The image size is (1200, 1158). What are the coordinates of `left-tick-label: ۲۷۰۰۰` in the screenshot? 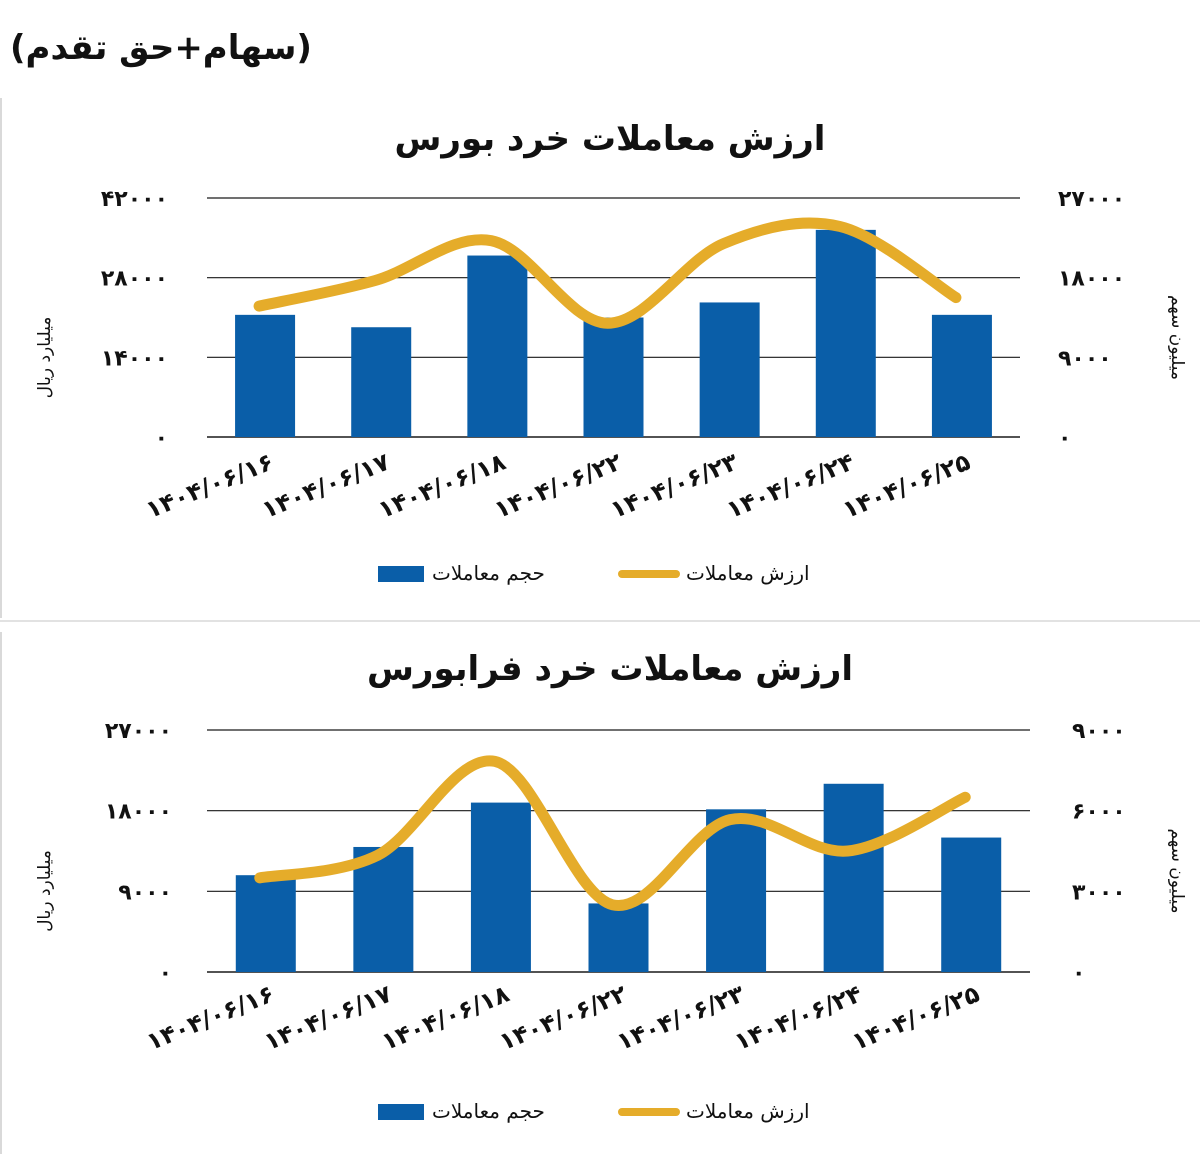 It's located at (138, 731).